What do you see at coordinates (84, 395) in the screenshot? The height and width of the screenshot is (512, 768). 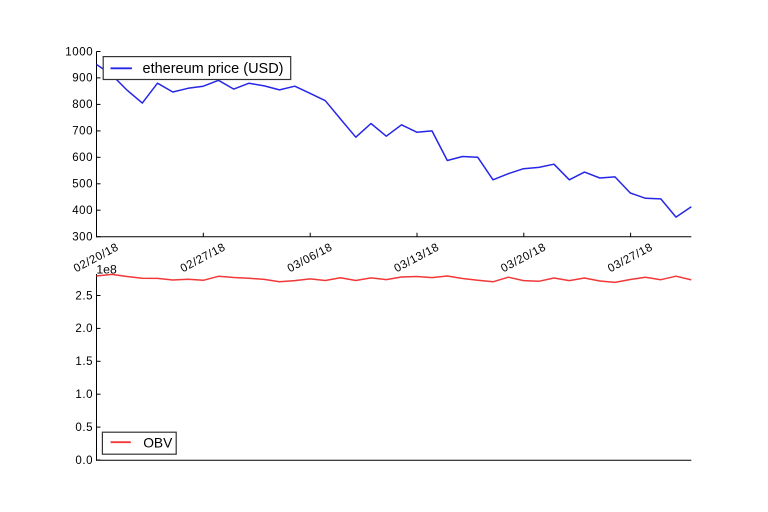 I see `svg-text: 1.0` at bounding box center [84, 395].